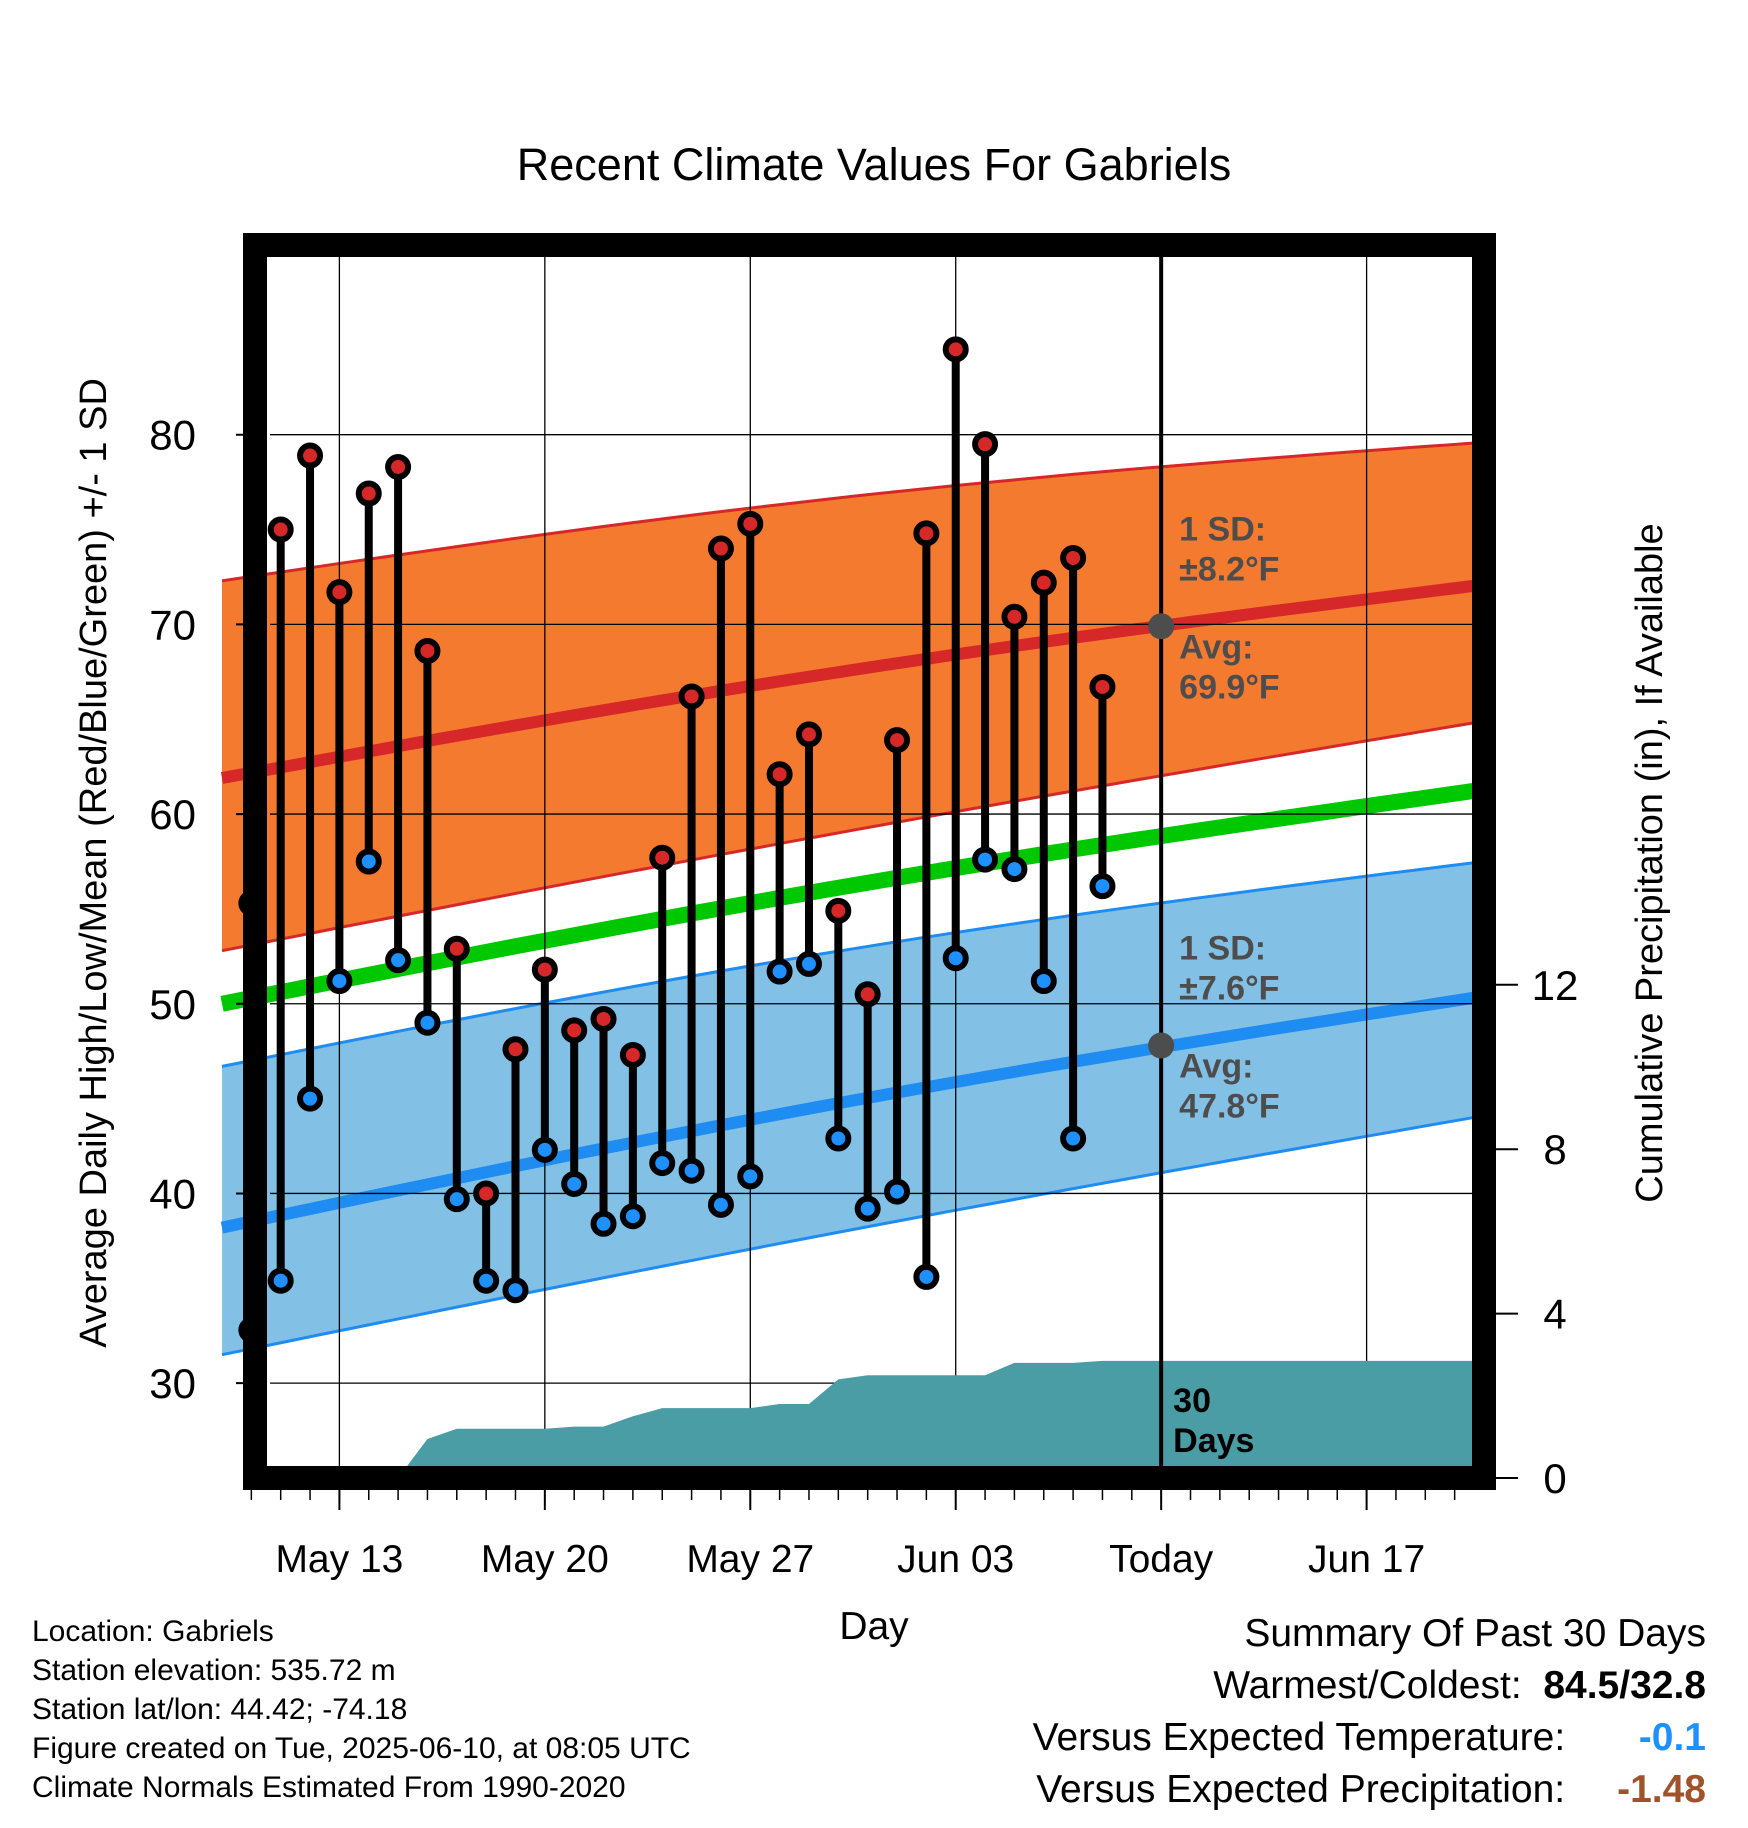 The image size is (1748, 1828). I want to click on low-avg-today-dot, so click(1161, 1045).